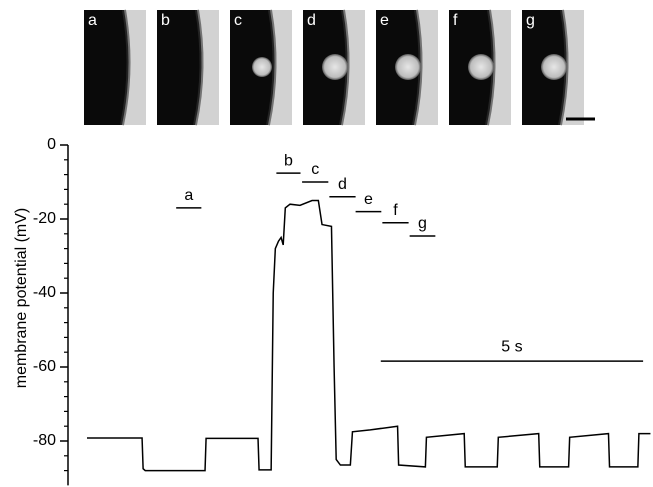  What do you see at coordinates (395, 210) in the screenshot?
I see `annotation-label: f` at bounding box center [395, 210].